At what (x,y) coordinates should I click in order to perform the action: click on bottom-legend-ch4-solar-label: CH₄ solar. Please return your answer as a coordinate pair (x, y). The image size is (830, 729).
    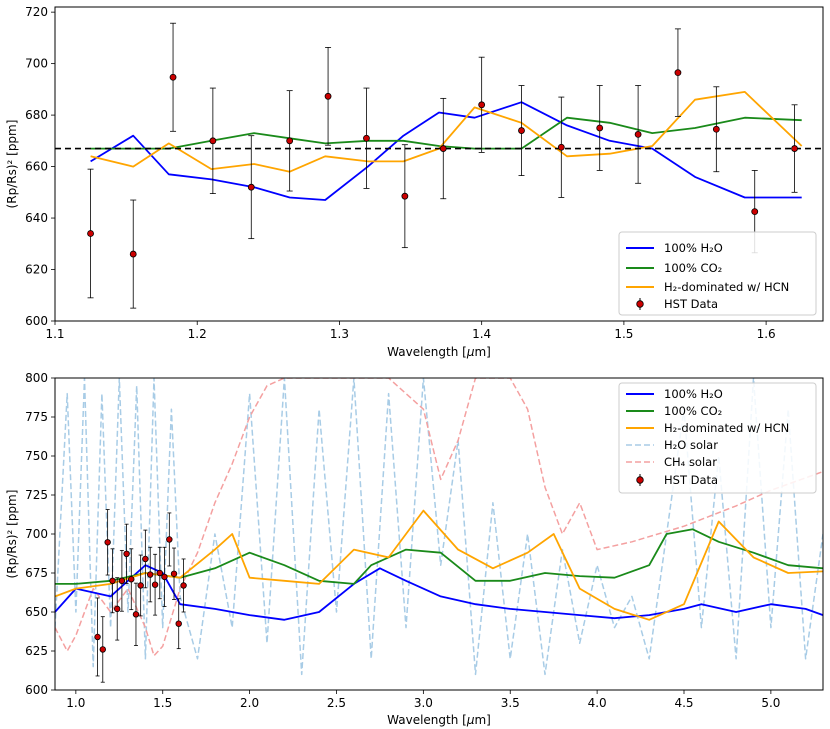
    Looking at the image, I should click on (690, 462).